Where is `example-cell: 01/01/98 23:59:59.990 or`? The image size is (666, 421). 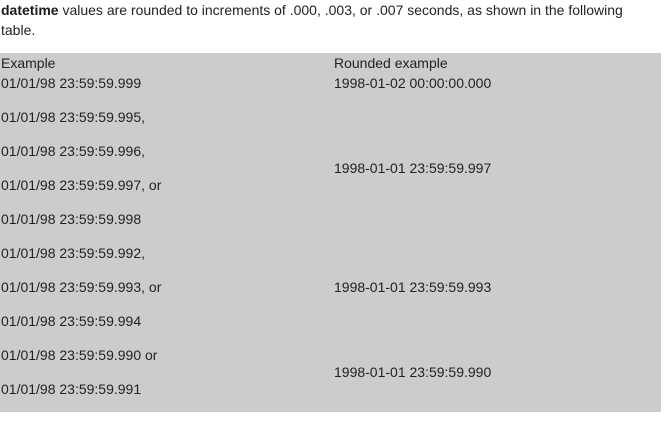 example-cell: 01/01/98 23:59:59.990 or is located at coordinates (79, 355).